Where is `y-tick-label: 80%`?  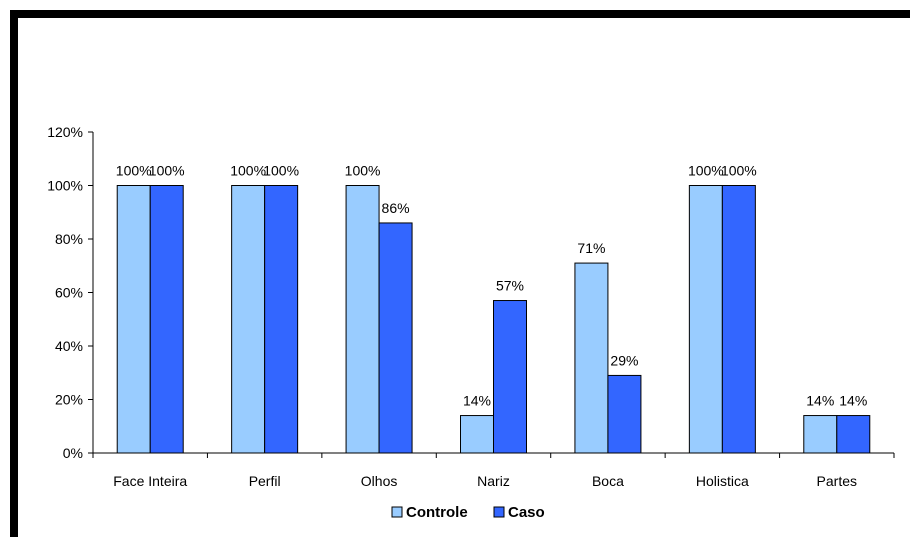
y-tick-label: 80% is located at coordinates (69, 239).